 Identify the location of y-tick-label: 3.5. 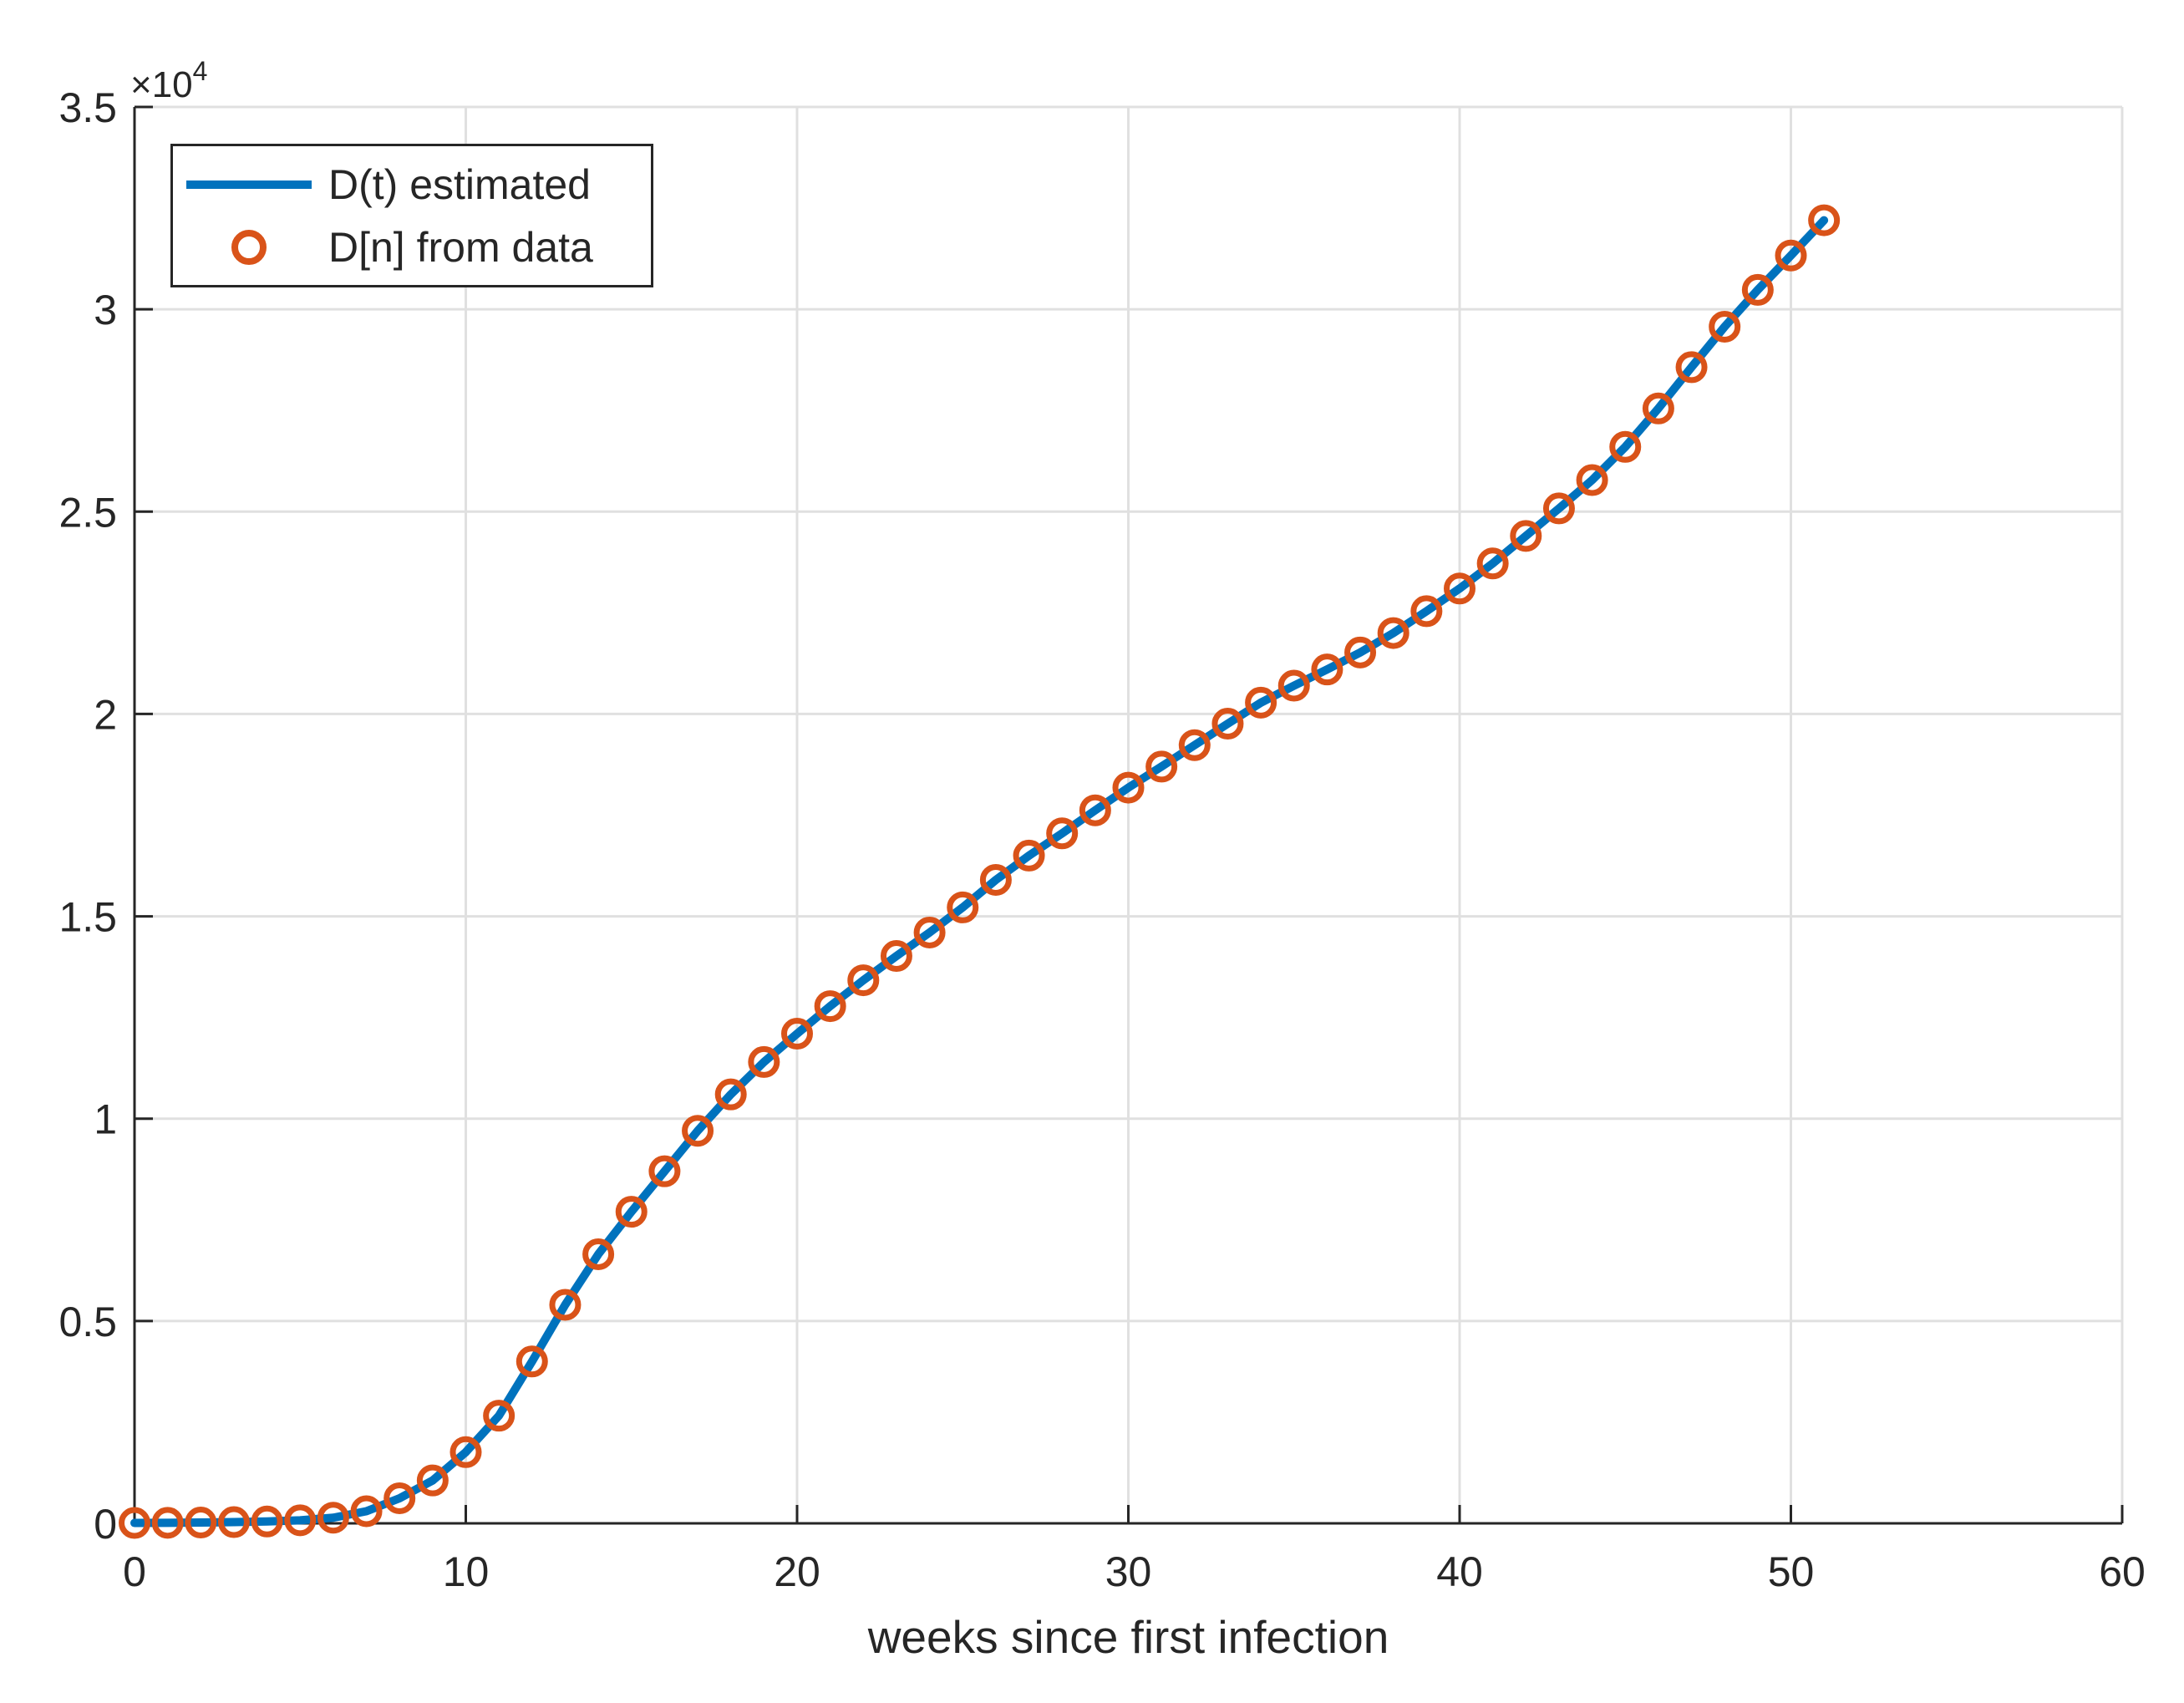
(87, 107).